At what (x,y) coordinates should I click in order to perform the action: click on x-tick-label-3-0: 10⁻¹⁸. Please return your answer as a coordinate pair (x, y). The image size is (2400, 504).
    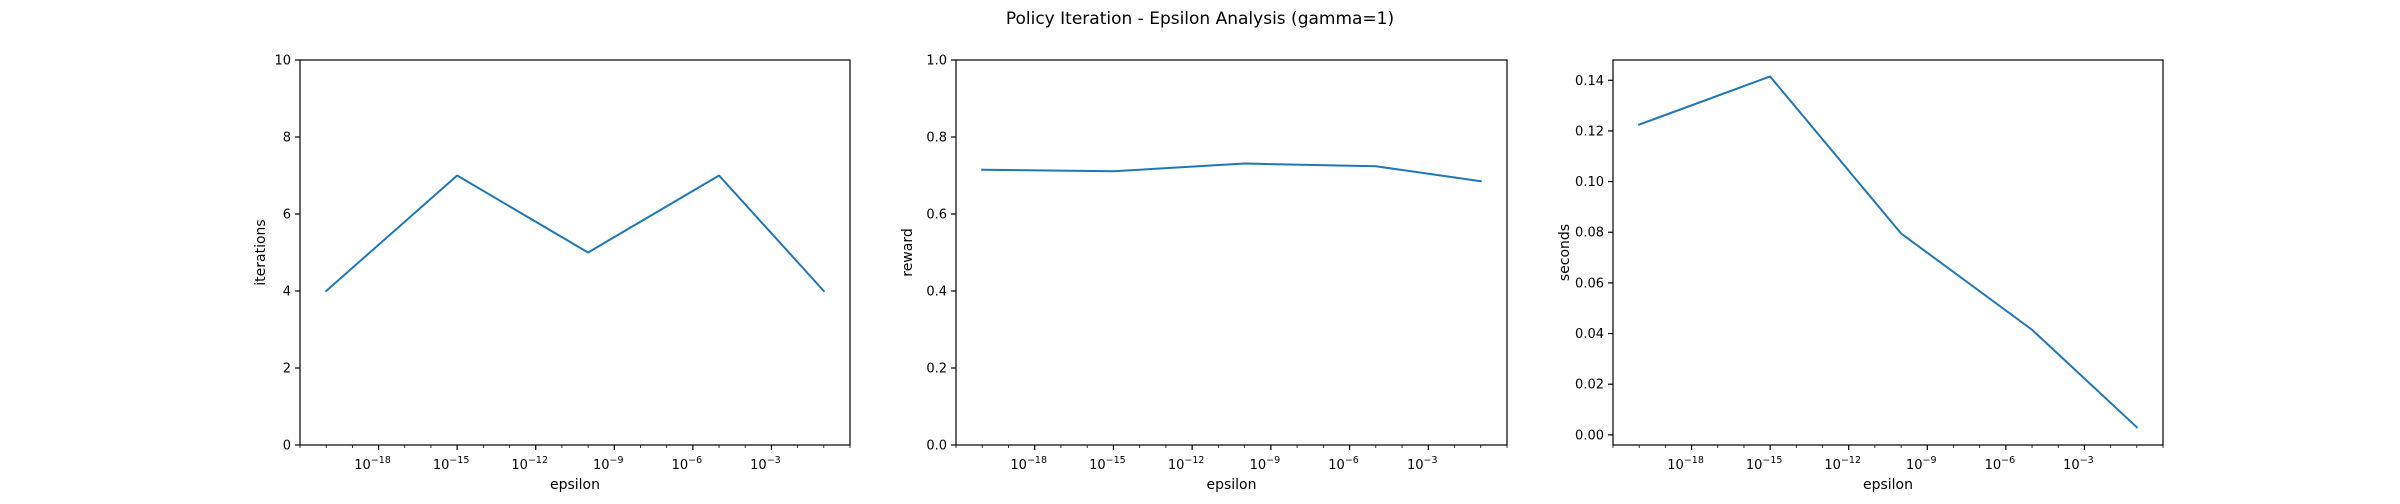
    Looking at the image, I should click on (1685, 464).